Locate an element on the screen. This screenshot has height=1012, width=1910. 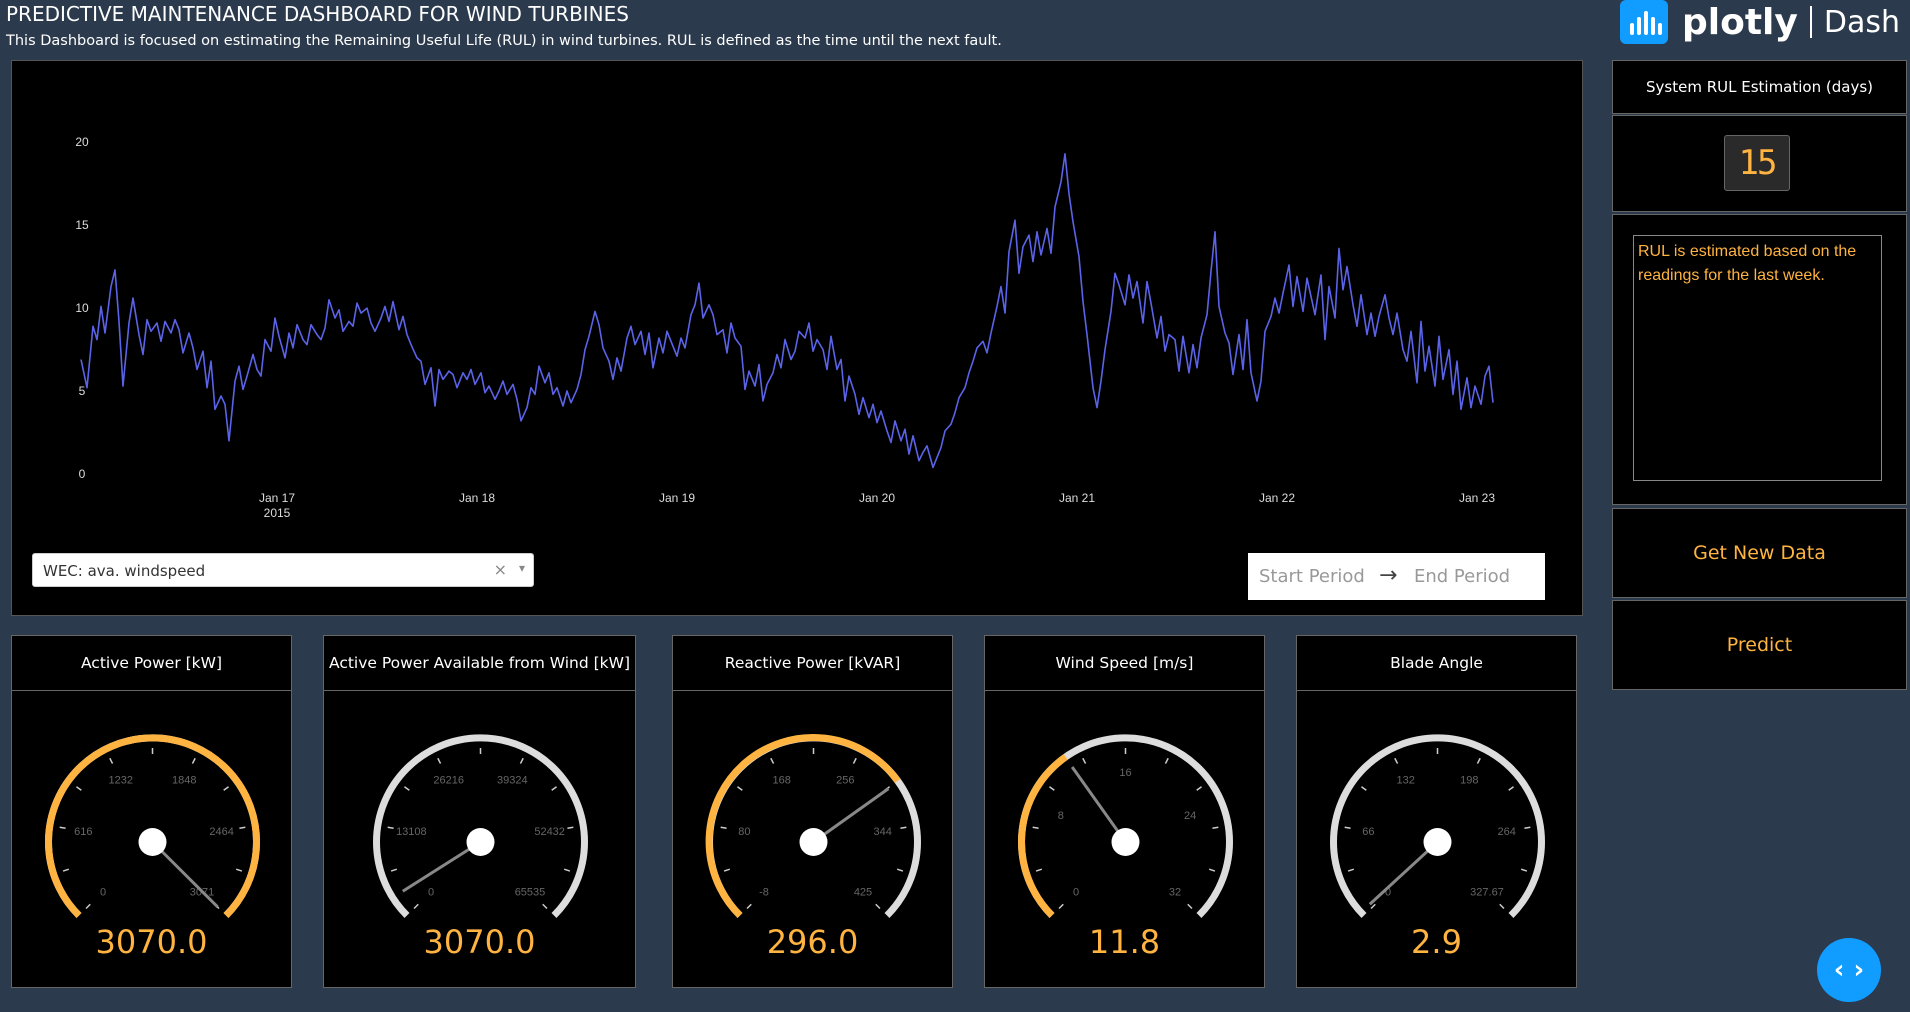
end-period-input: End Period is located at coordinates (1462, 576).